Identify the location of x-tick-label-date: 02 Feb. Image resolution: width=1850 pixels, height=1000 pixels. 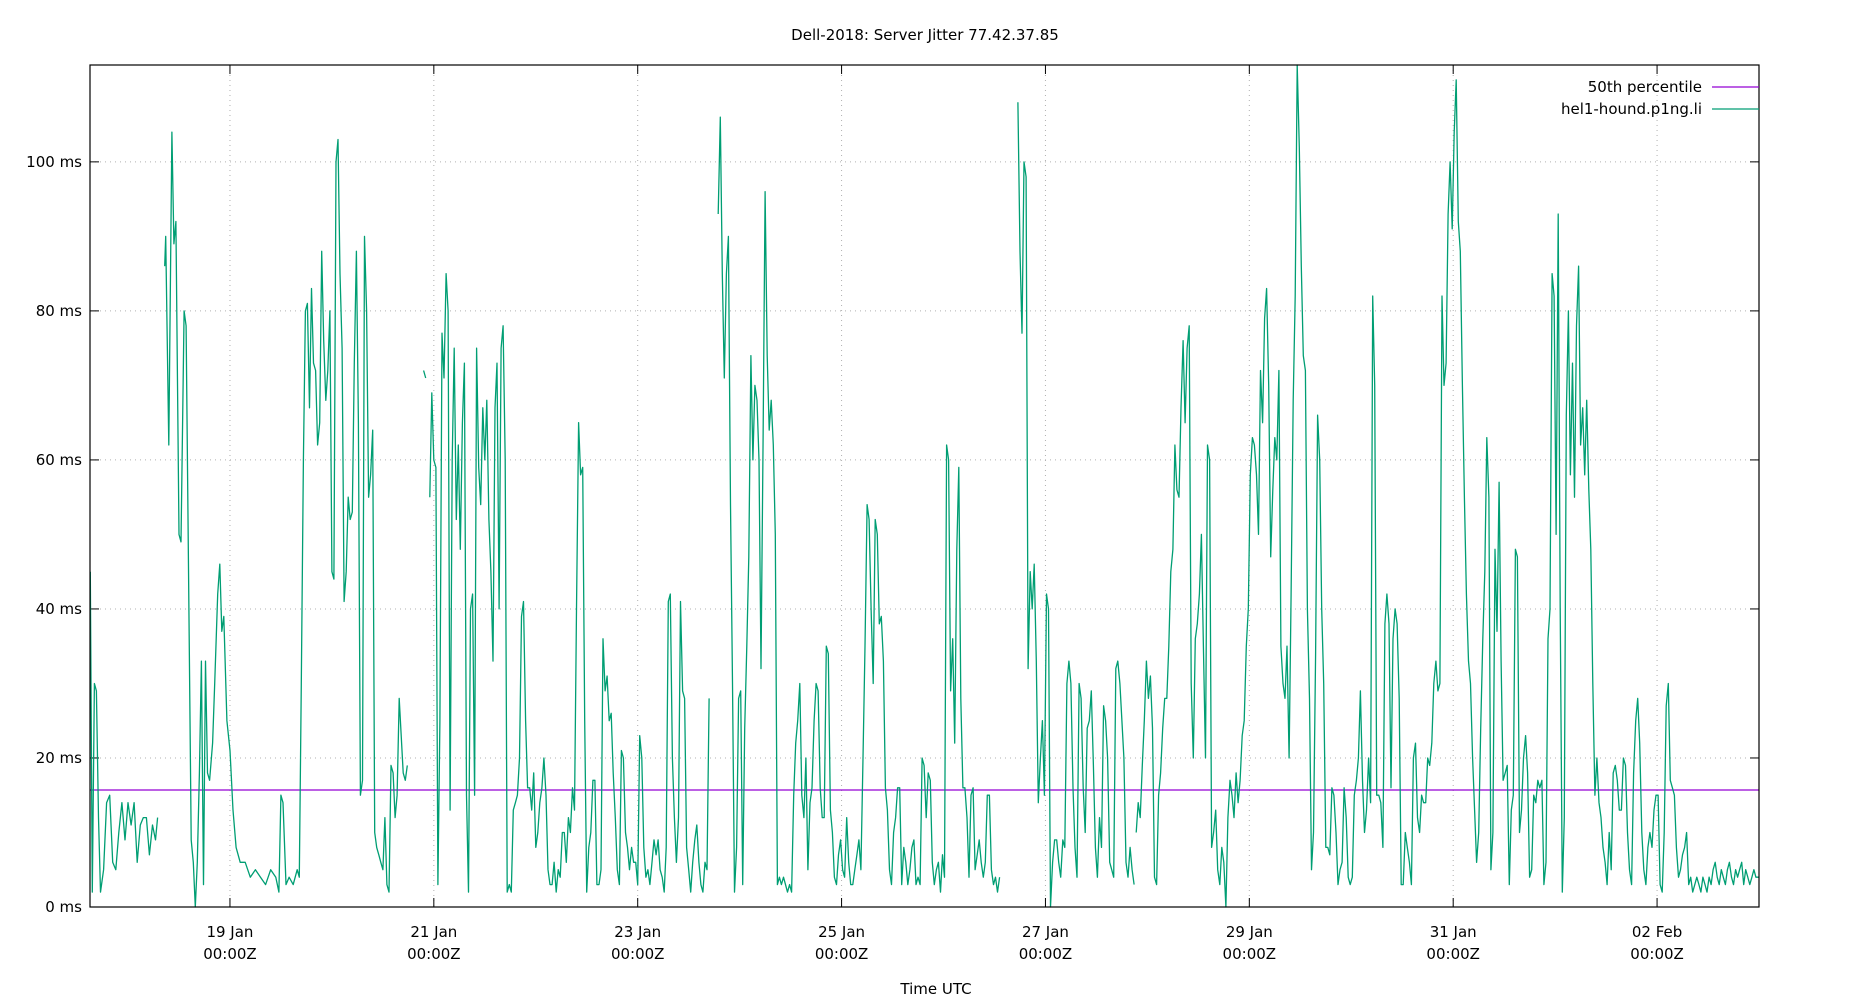
(1657, 932).